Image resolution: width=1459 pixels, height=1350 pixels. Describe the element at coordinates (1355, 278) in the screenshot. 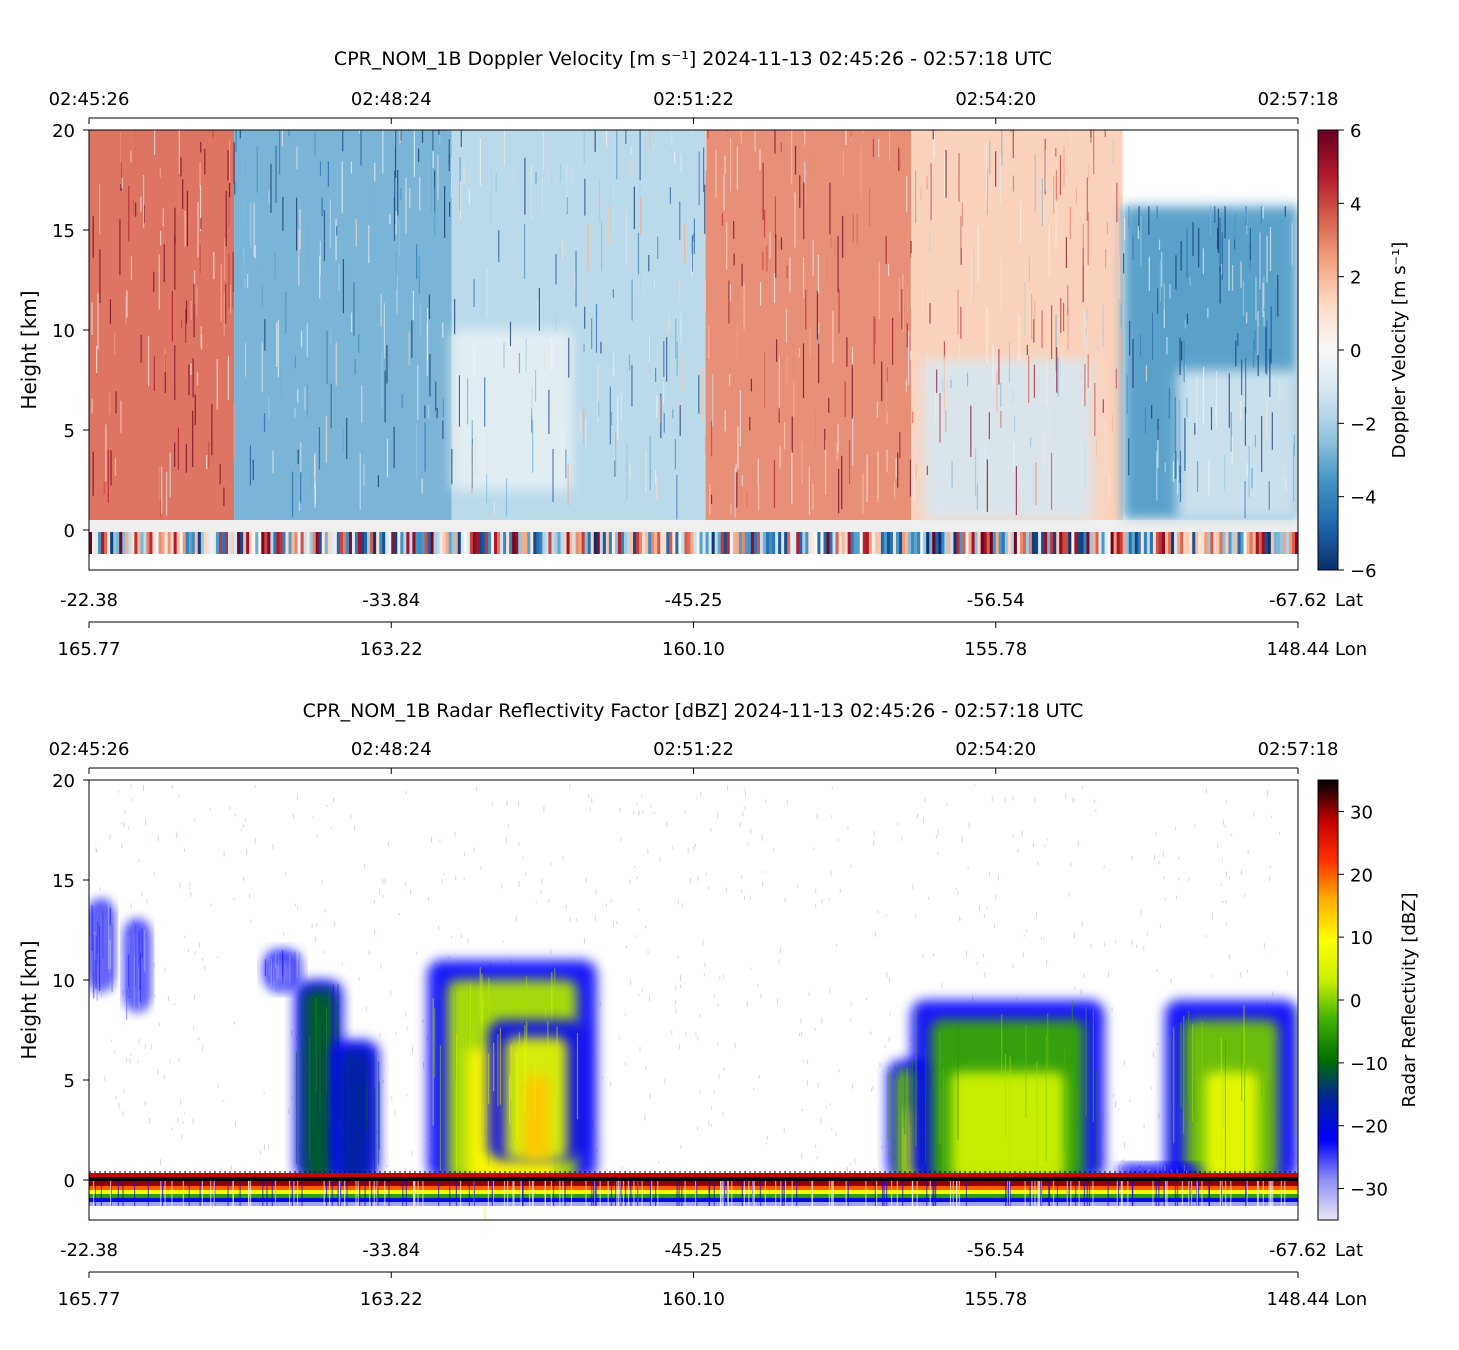

I see `dop-colorbar-tick-label: 2` at that location.